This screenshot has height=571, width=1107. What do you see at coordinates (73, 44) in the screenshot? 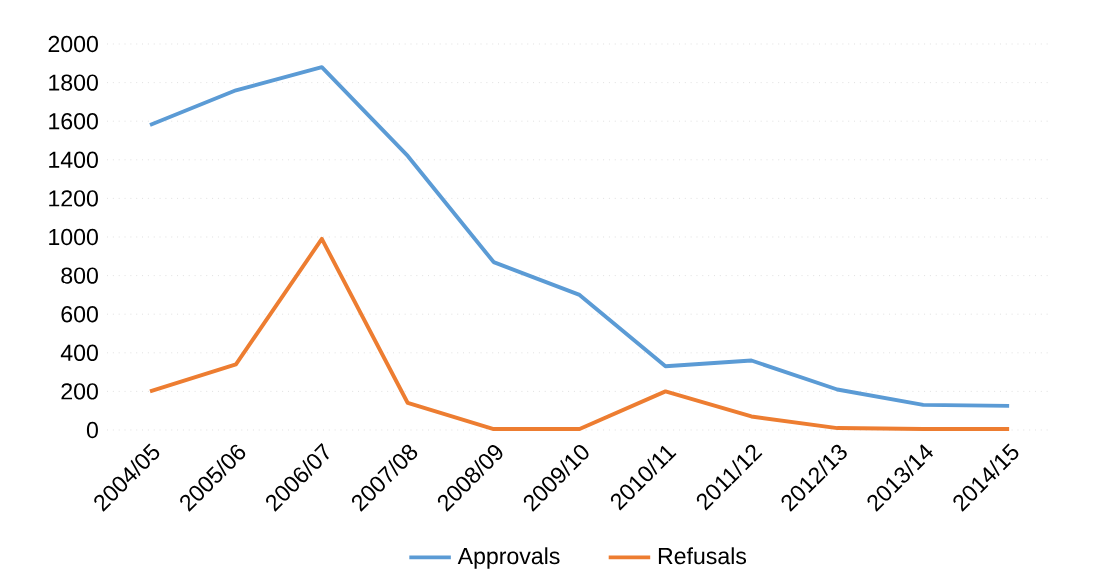
I see `y-tick-label: 2000` at bounding box center [73, 44].